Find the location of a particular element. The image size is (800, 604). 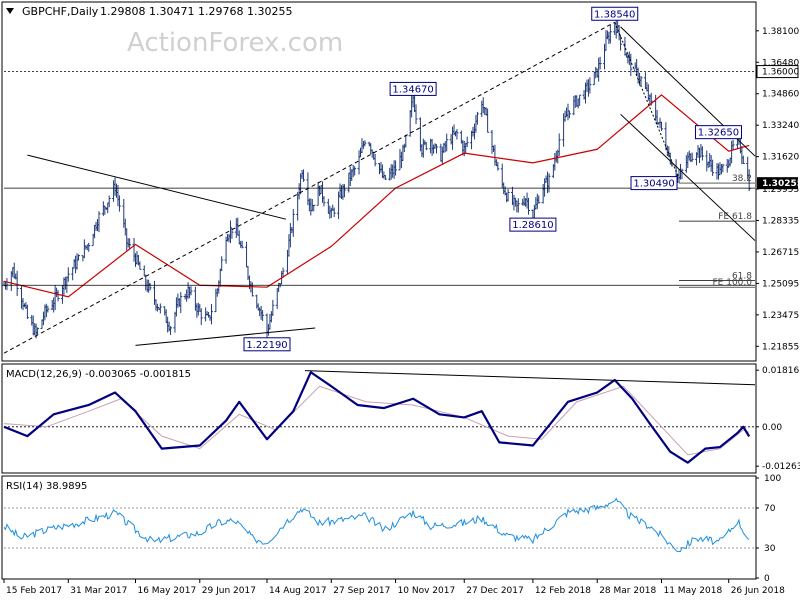

price-axis-label: 1.31620 is located at coordinates (780, 158).